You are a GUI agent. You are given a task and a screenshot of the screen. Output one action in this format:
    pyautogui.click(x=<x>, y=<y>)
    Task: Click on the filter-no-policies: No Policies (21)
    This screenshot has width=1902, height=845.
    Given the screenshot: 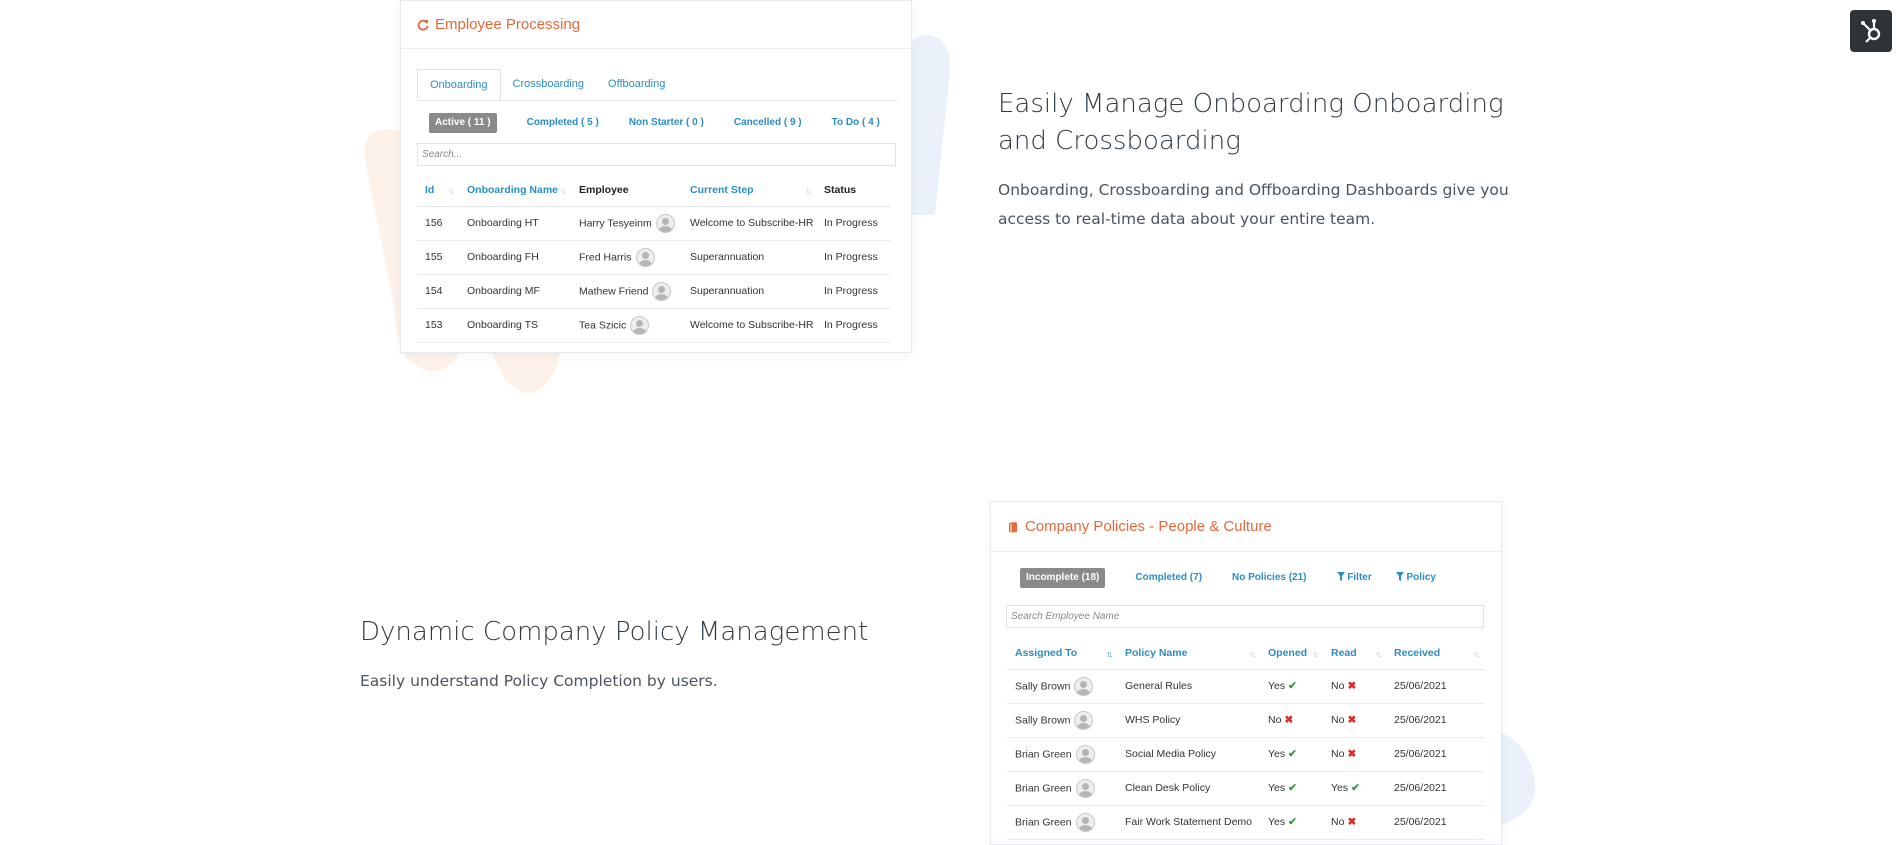 What is the action you would take?
    pyautogui.click(x=1269, y=577)
    